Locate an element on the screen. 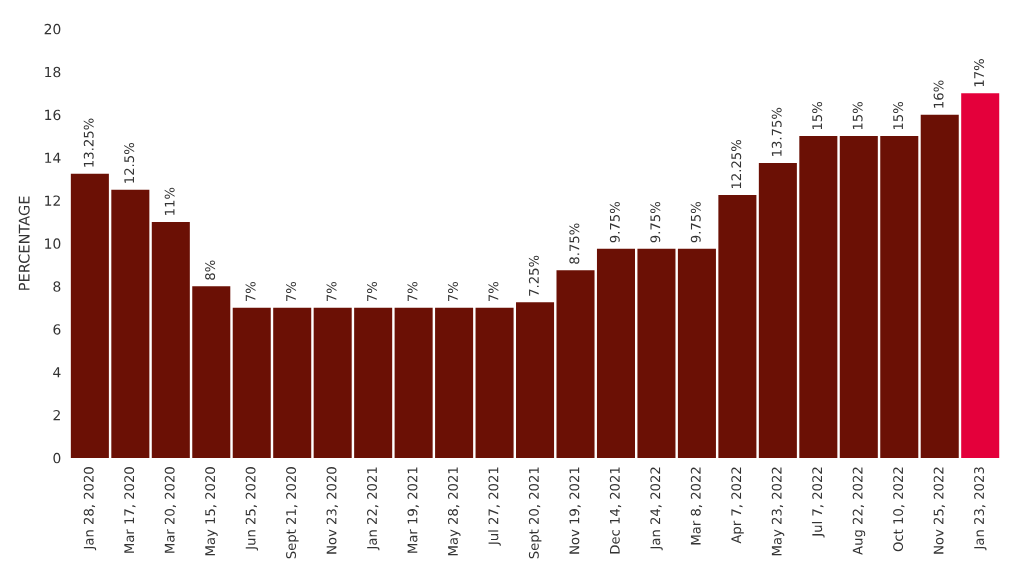 This screenshot has width=1024, height=566. x-tick-label: Jun 25, 2020 is located at coordinates (252, 509).